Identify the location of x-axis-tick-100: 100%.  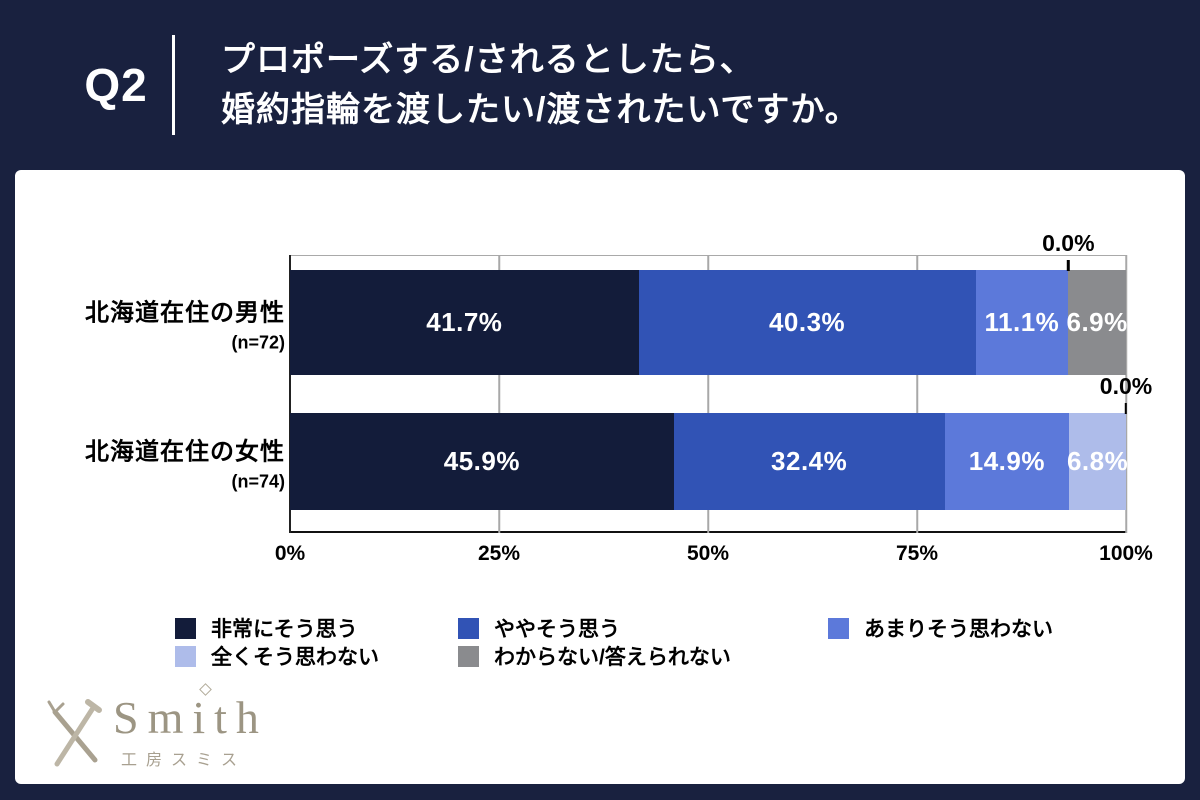
(1126, 553).